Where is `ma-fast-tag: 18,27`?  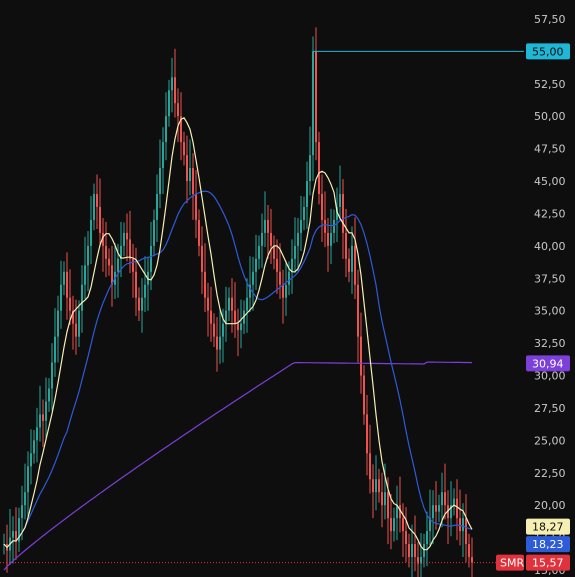
ma-fast-tag: 18,27 is located at coordinates (548, 526).